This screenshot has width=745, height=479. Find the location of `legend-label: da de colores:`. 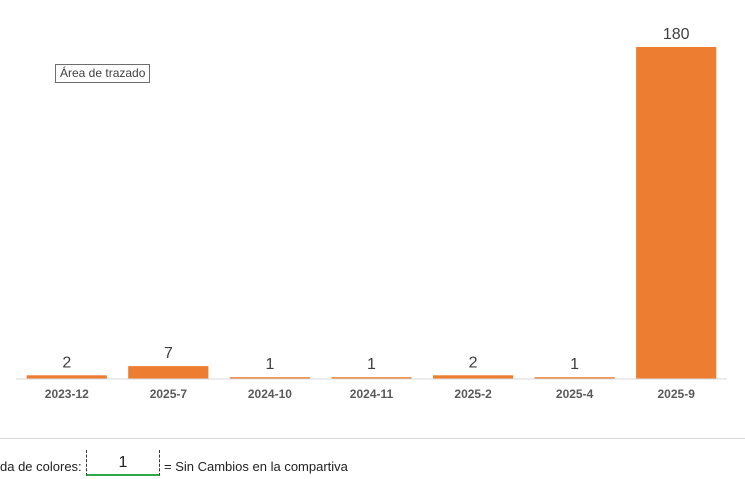

legend-label: da de colores: is located at coordinates (41, 466).